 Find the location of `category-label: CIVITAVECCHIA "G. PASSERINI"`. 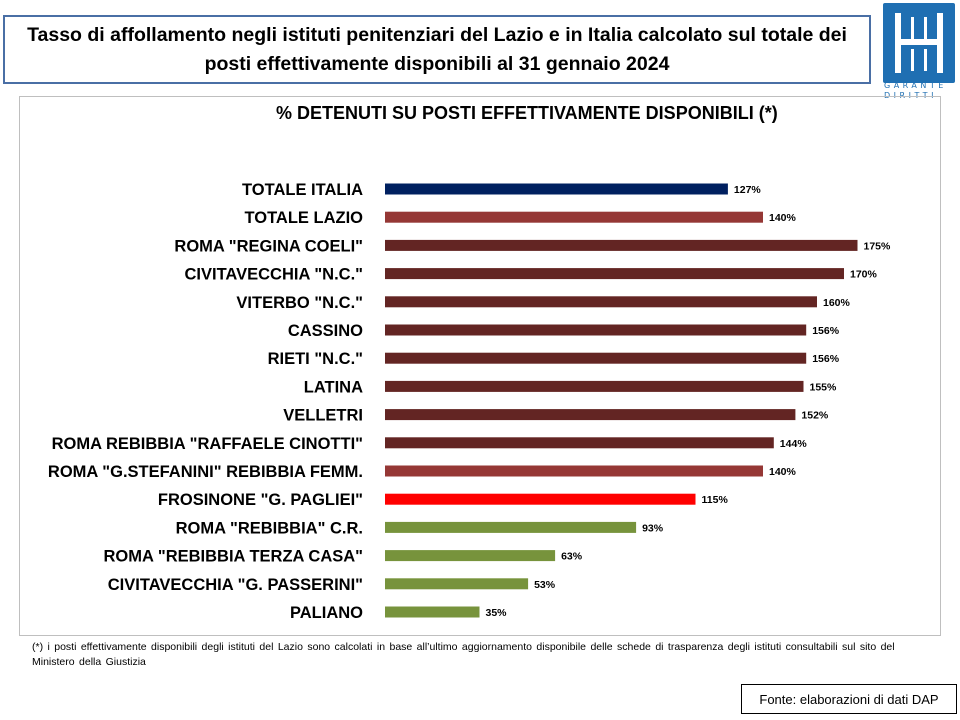

category-label: CIVITAVECCHIA "G. PASSERINI" is located at coordinates (235, 585).